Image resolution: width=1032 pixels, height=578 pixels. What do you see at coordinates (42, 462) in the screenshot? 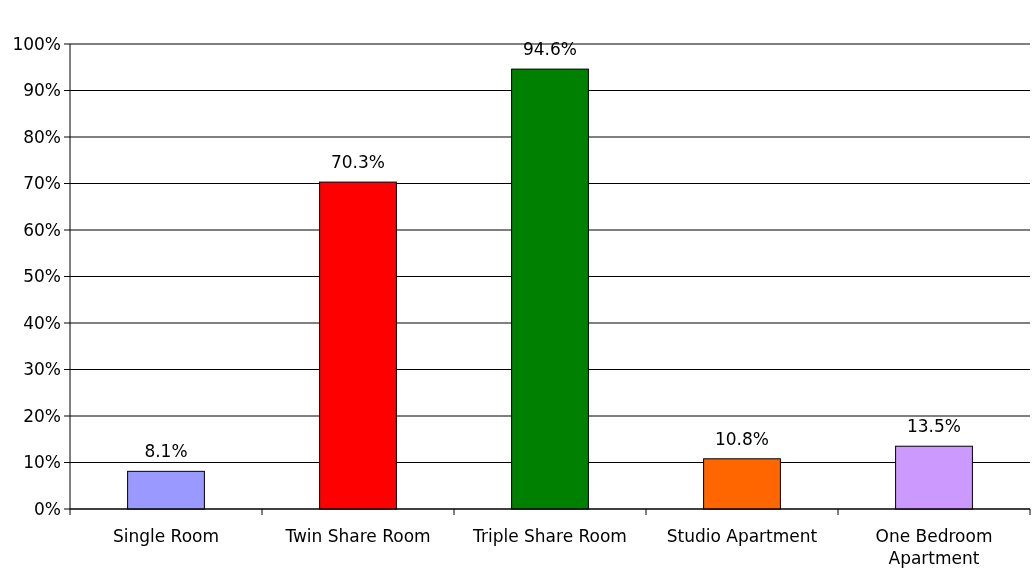
I see `y-tick-label: 10%` at bounding box center [42, 462].